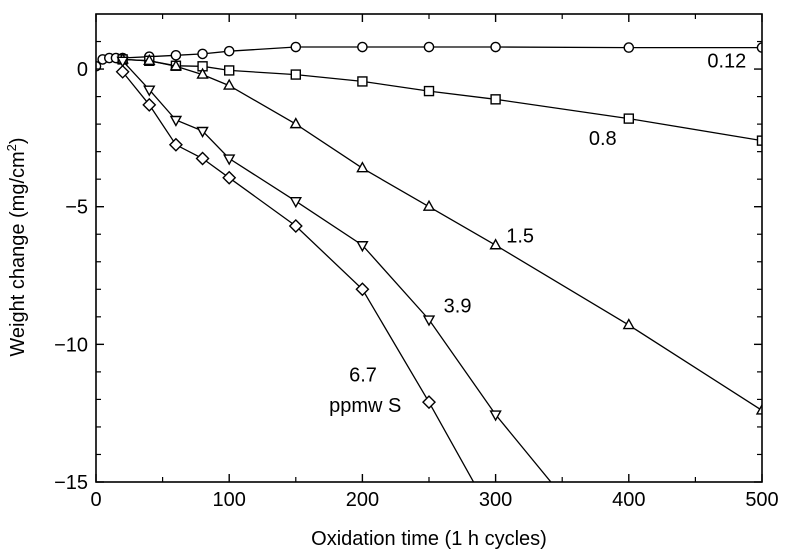  What do you see at coordinates (18, 140) in the screenshot?
I see `y-axis-label-close: )` at bounding box center [18, 140].